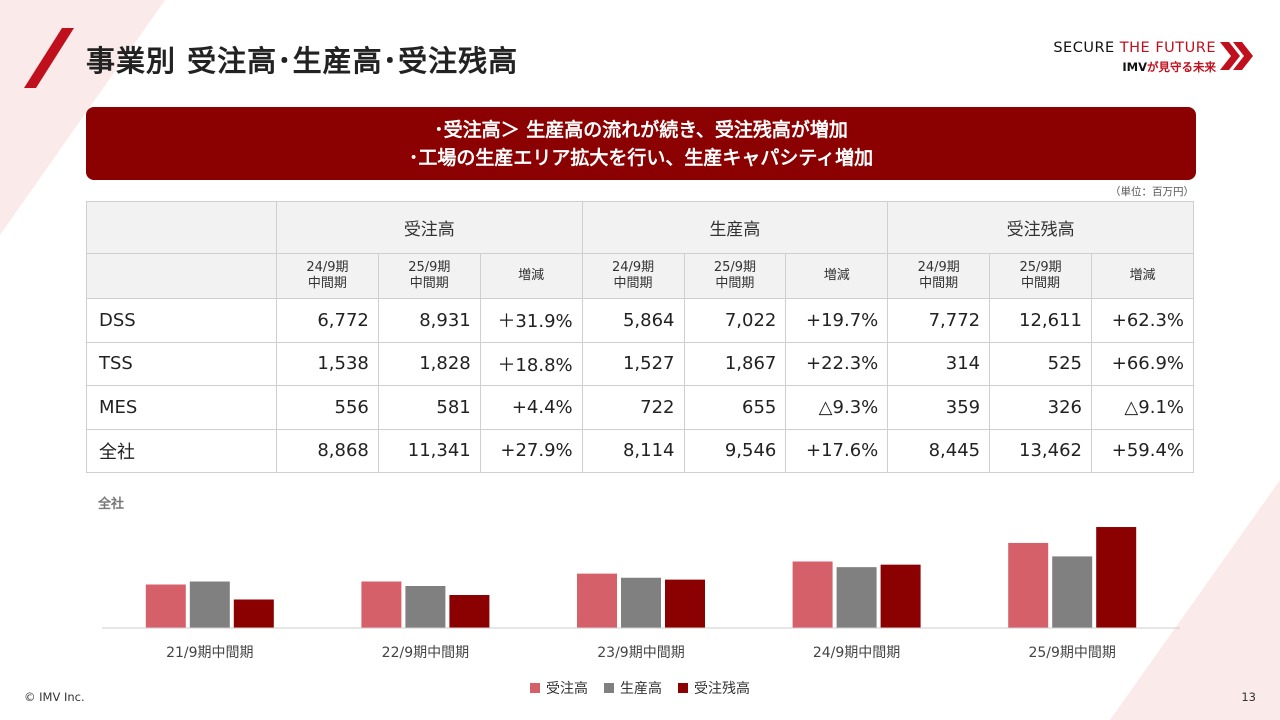  Describe the element at coordinates (1144, 58) in the screenshot. I see `brand-logo: SECURE THE FUTURE IMVが見守る未来` at that location.